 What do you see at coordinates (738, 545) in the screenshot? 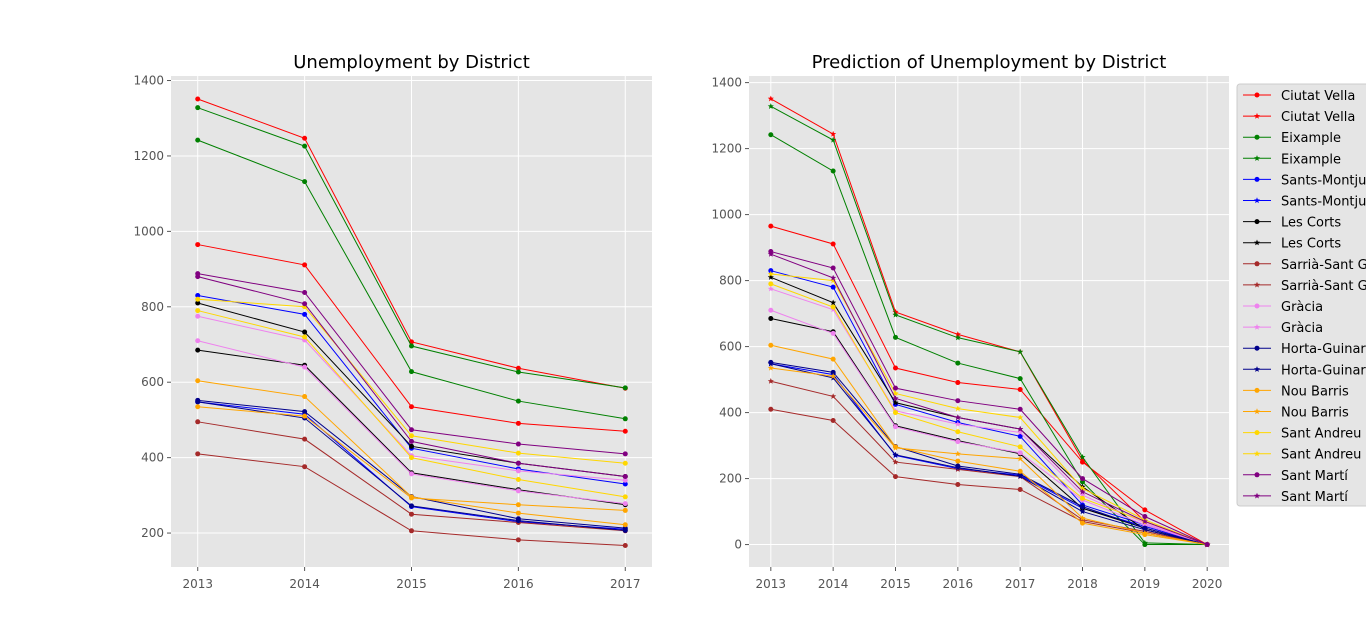
I see `y-tick-label: 0` at bounding box center [738, 545].